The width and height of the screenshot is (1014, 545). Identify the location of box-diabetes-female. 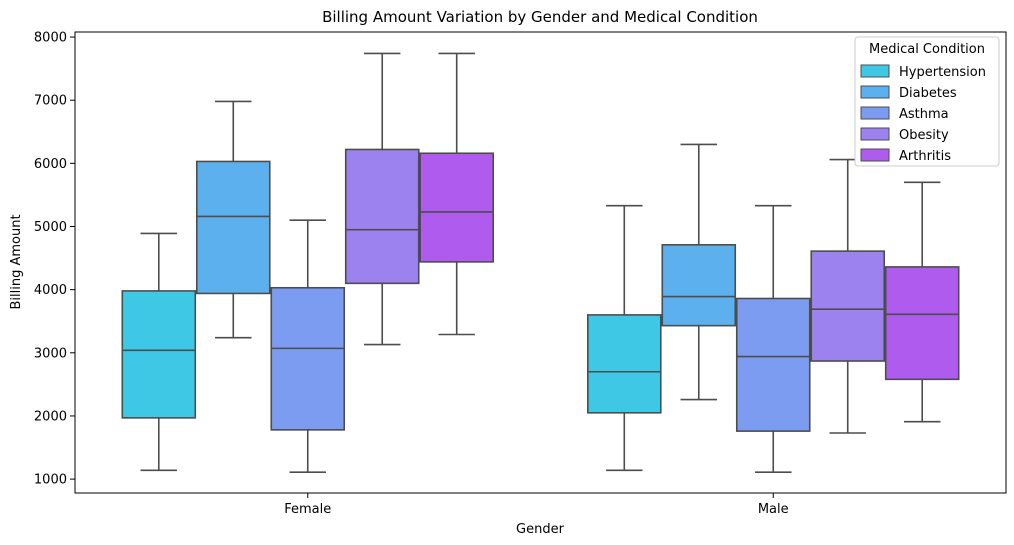
(233, 219).